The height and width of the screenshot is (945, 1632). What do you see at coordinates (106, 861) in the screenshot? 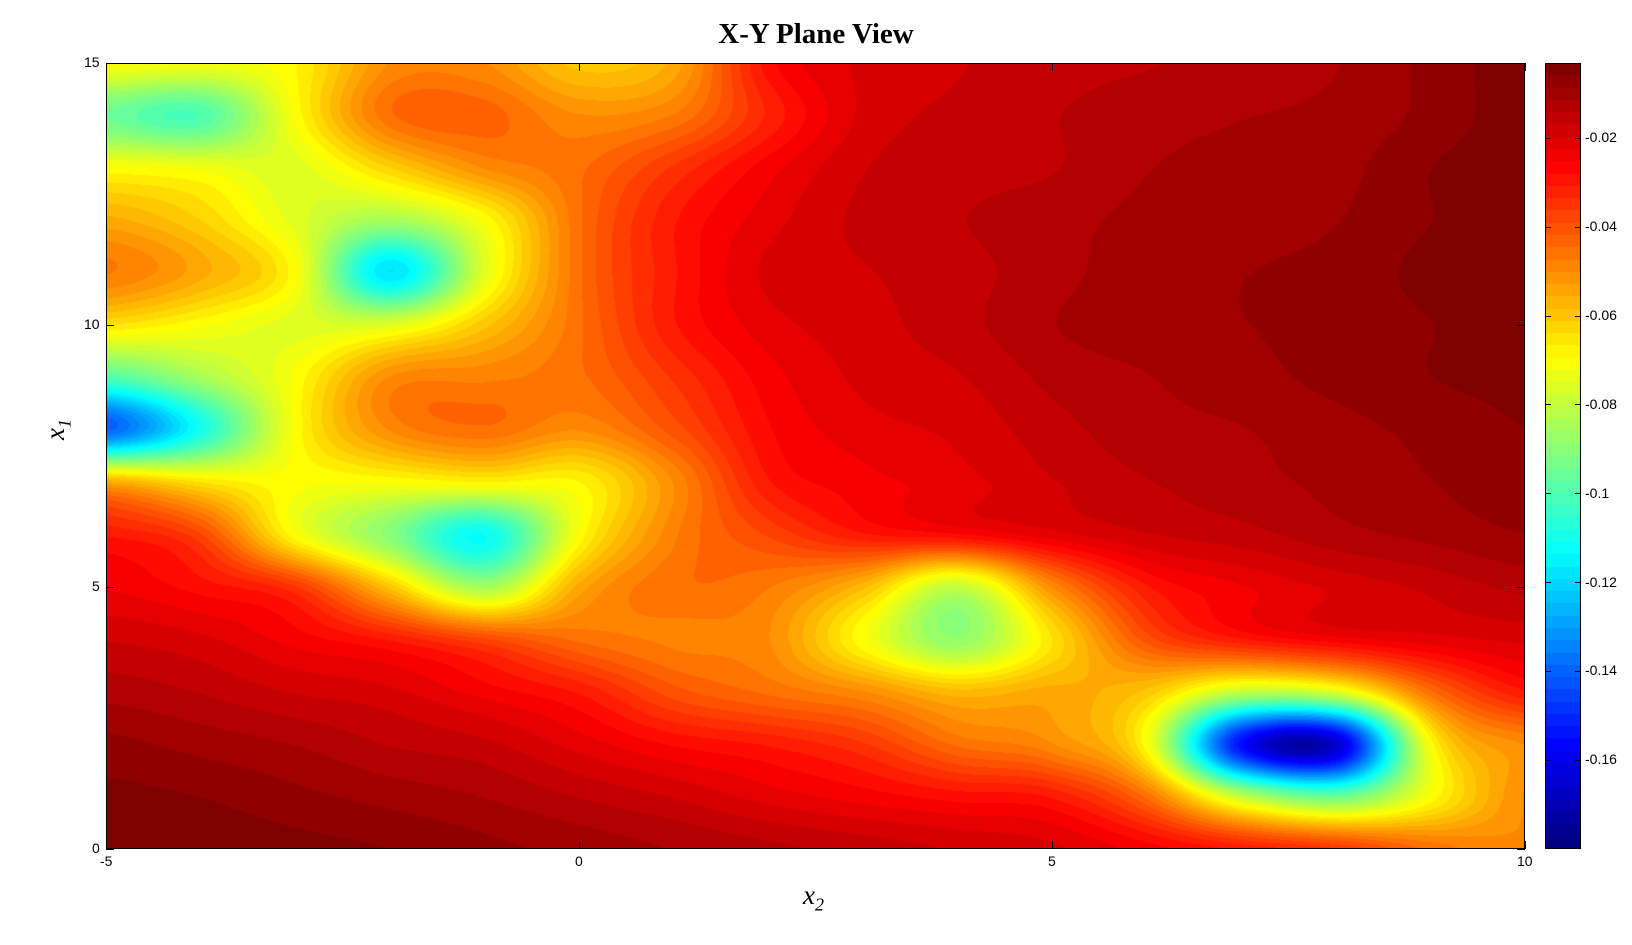
I see `x-tick-label: -5` at bounding box center [106, 861].